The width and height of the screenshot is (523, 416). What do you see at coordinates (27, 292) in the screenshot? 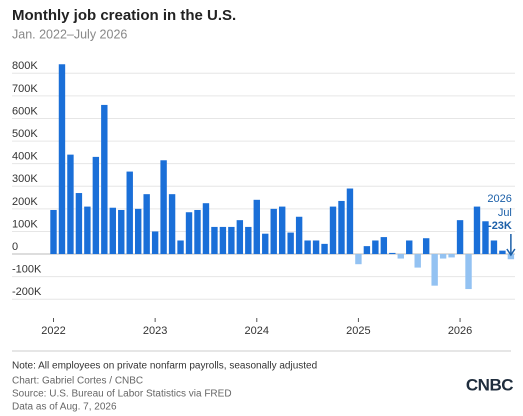
I see `y-tick-label: -200K` at bounding box center [27, 292].